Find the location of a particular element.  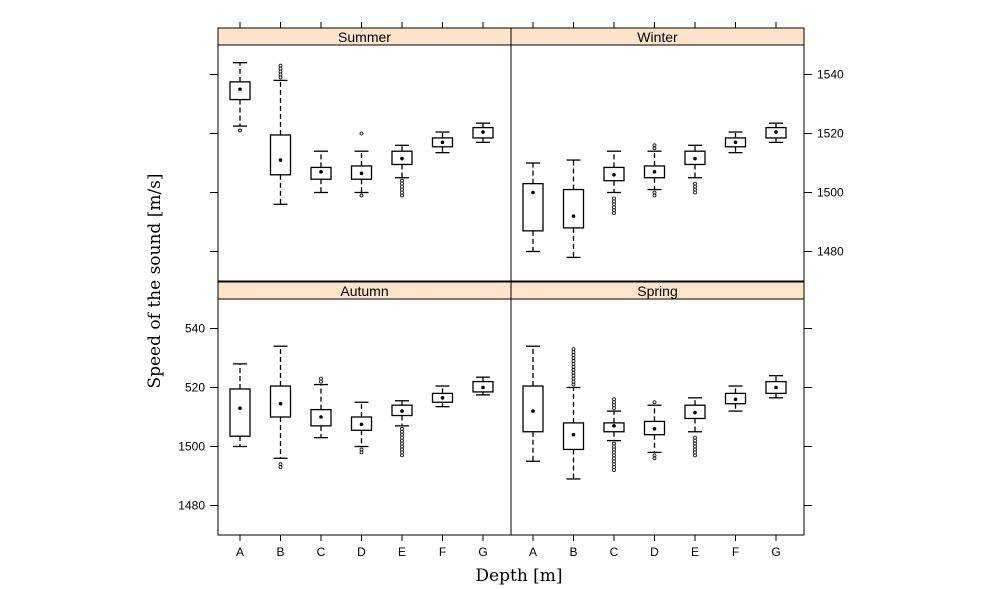

panel-title: Spring is located at coordinates (657, 291).